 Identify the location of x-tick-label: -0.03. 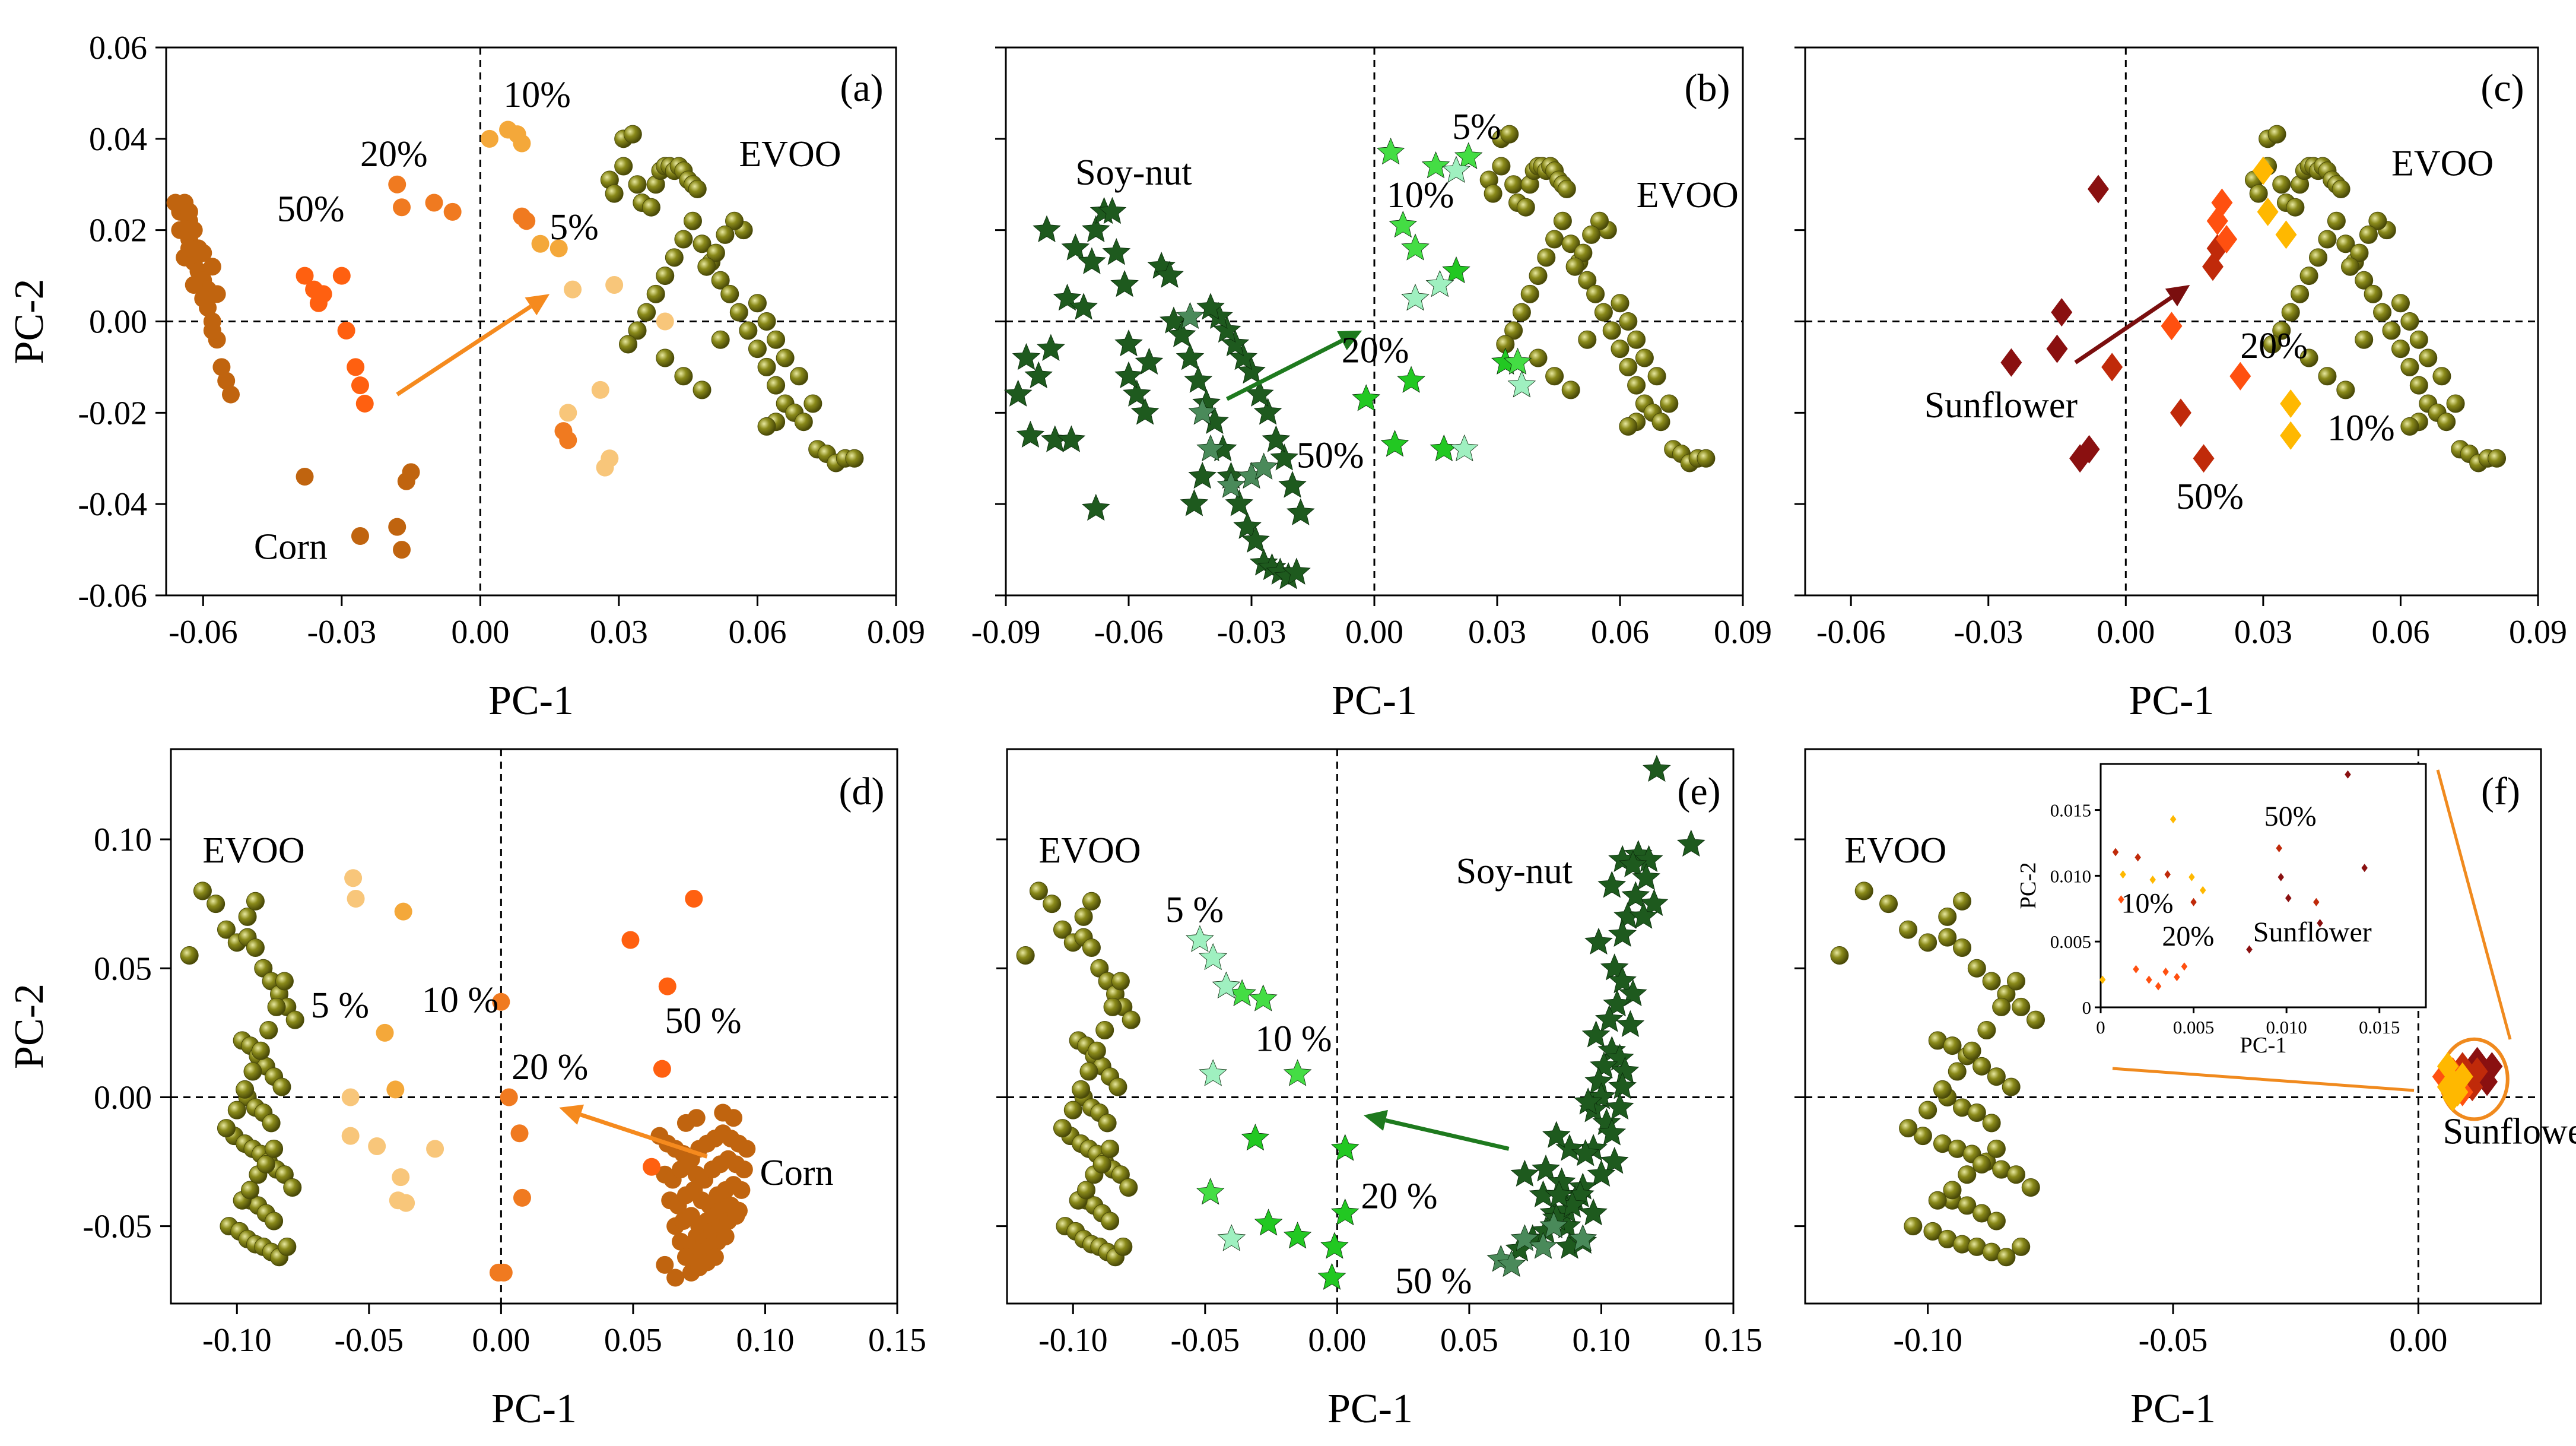
(1988, 633).